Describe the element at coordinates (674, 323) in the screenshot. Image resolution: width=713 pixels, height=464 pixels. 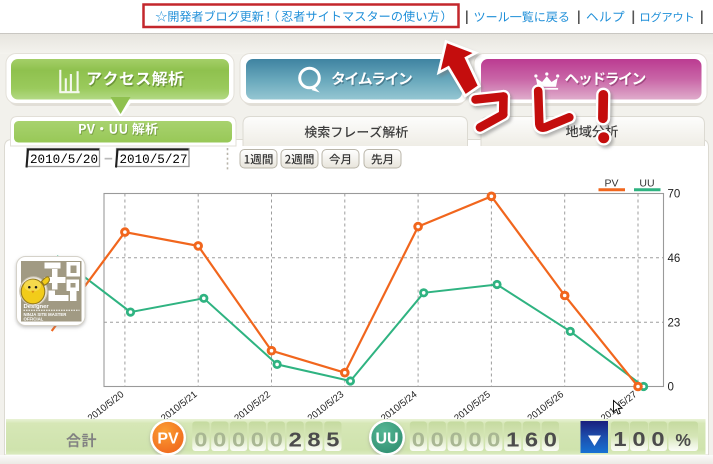
I see `svg-text: 23` at that location.